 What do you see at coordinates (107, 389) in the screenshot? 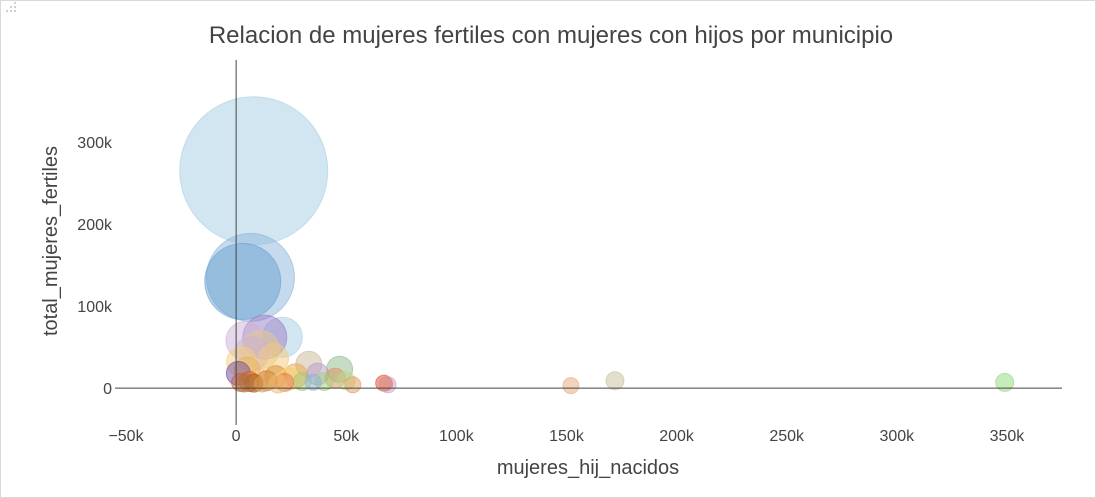
I see `y-tick-label: 0` at bounding box center [107, 389].